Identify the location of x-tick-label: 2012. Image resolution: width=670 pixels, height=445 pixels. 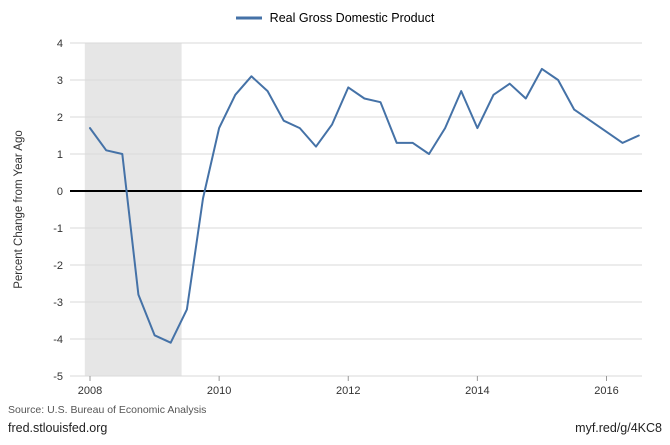
(348, 391).